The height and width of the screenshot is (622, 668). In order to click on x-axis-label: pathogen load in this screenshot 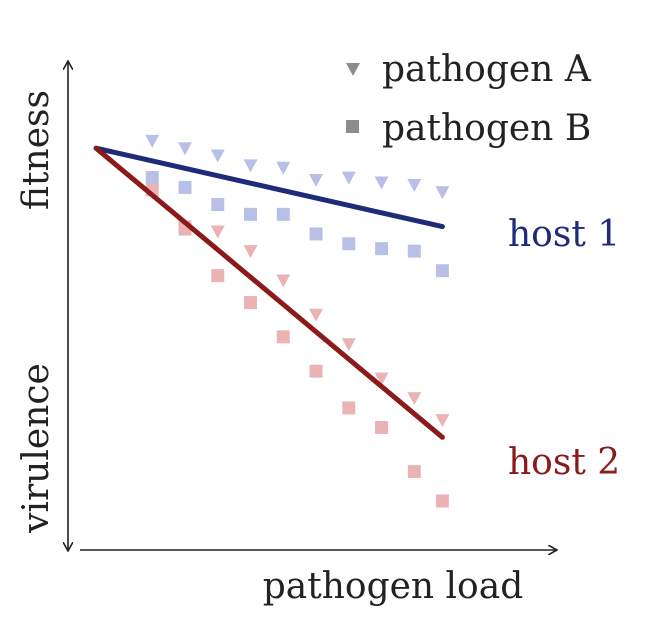, I will do `click(393, 586)`.